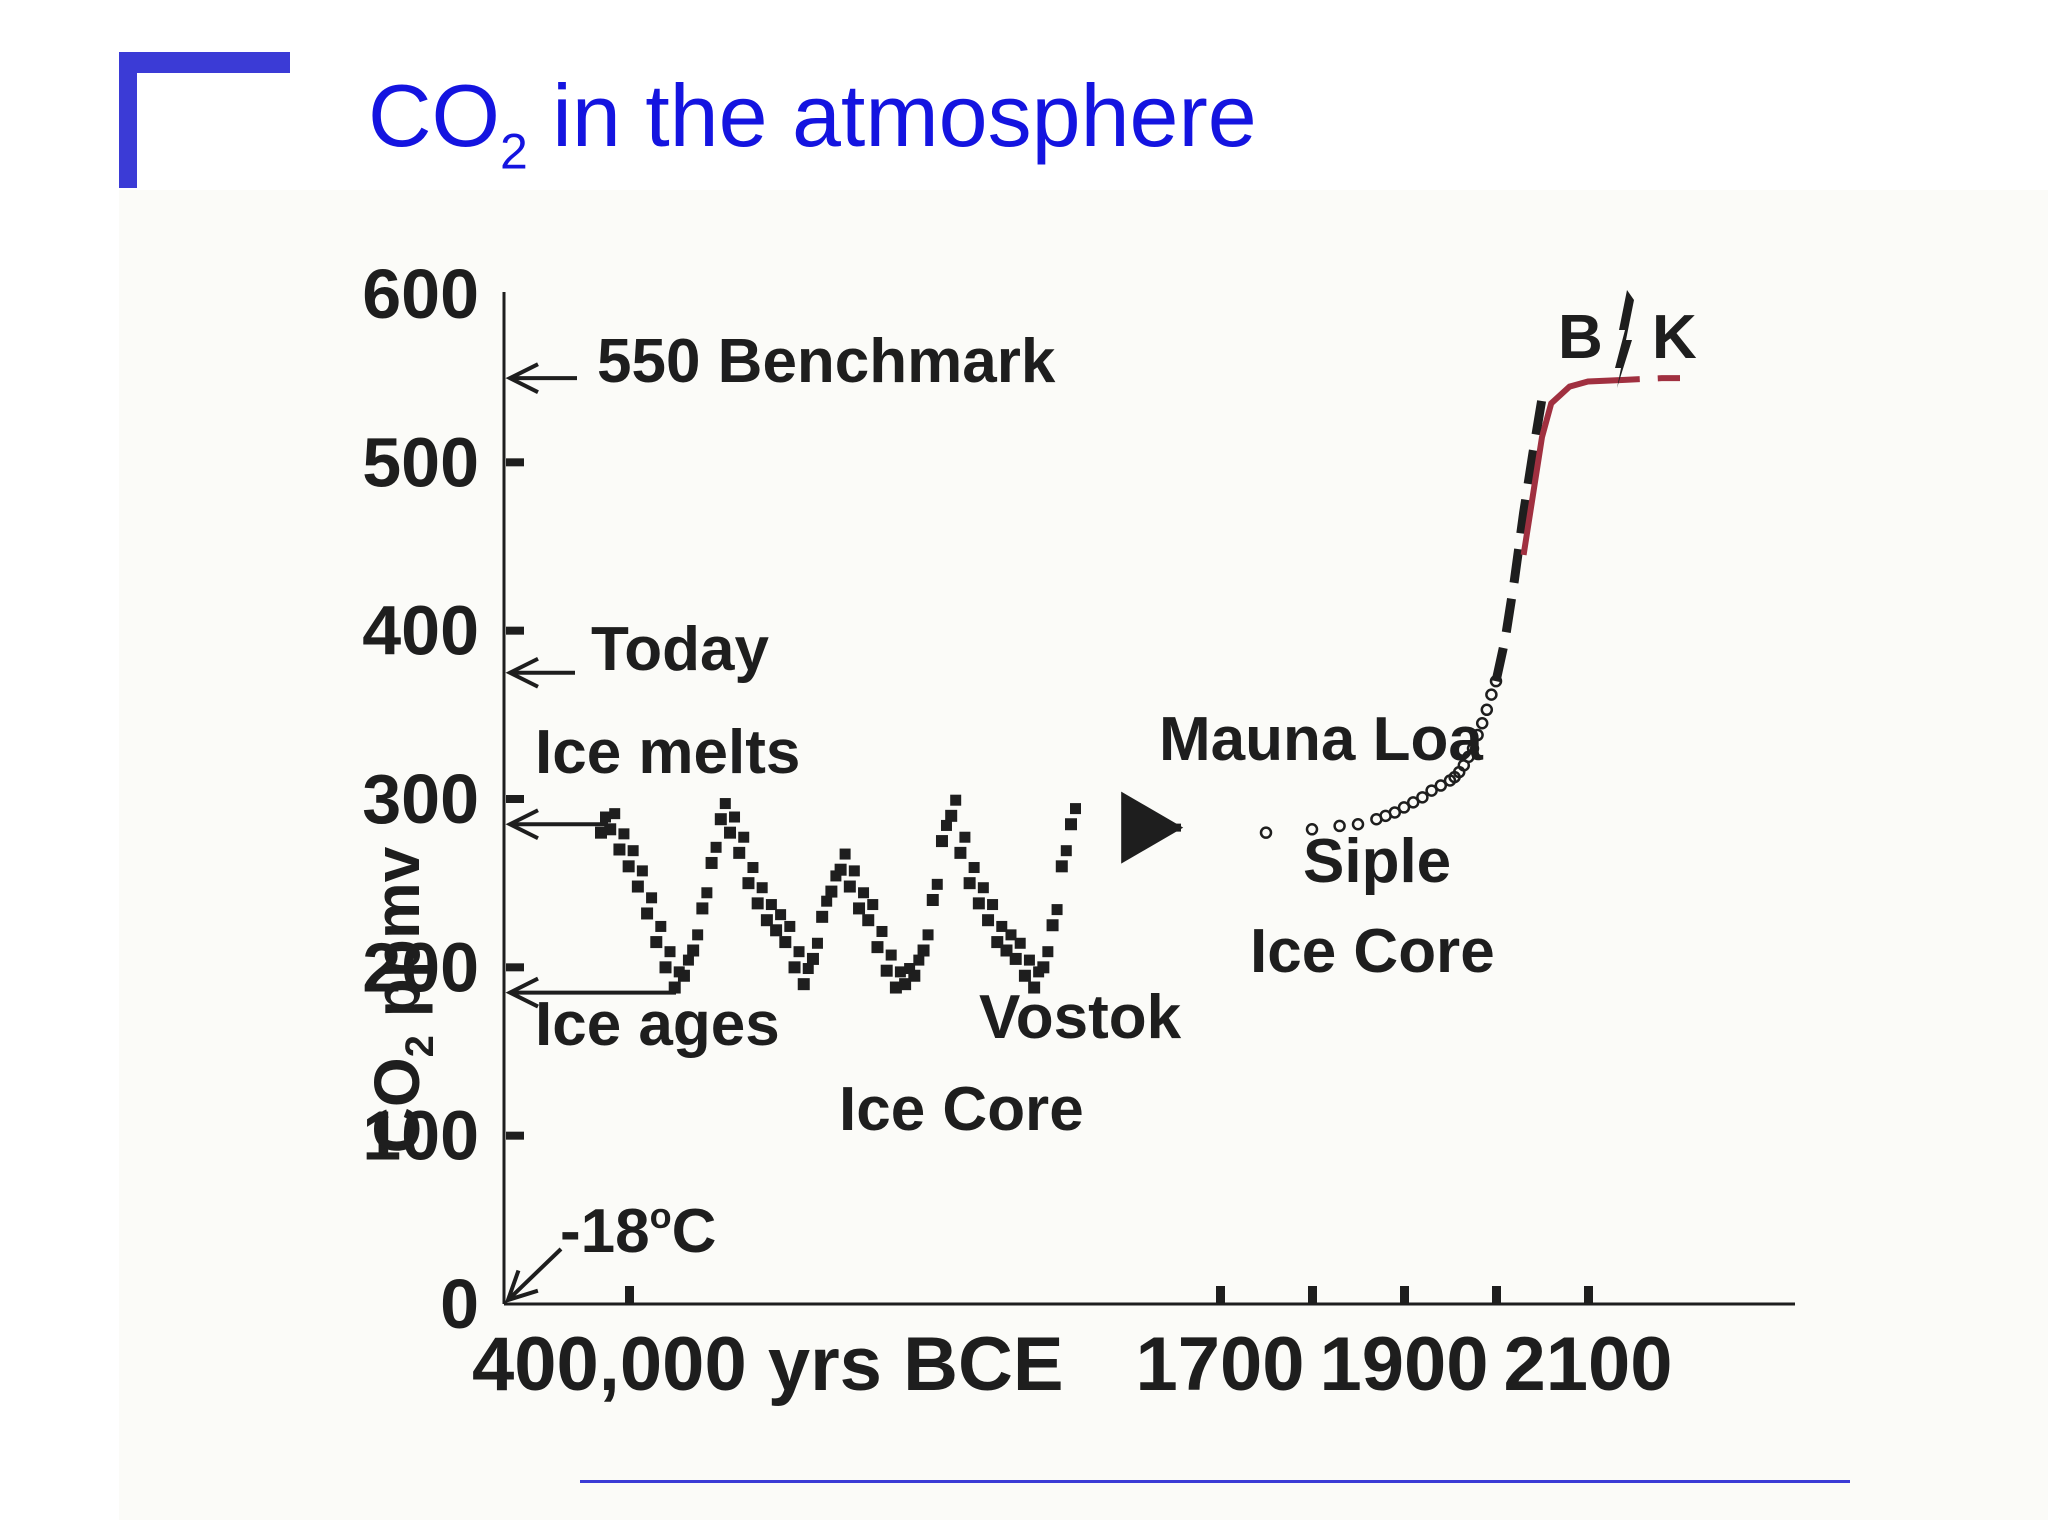 The width and height of the screenshot is (2048, 1536). I want to click on annotation-vostok-2: Ice Core, so click(961, 1109).